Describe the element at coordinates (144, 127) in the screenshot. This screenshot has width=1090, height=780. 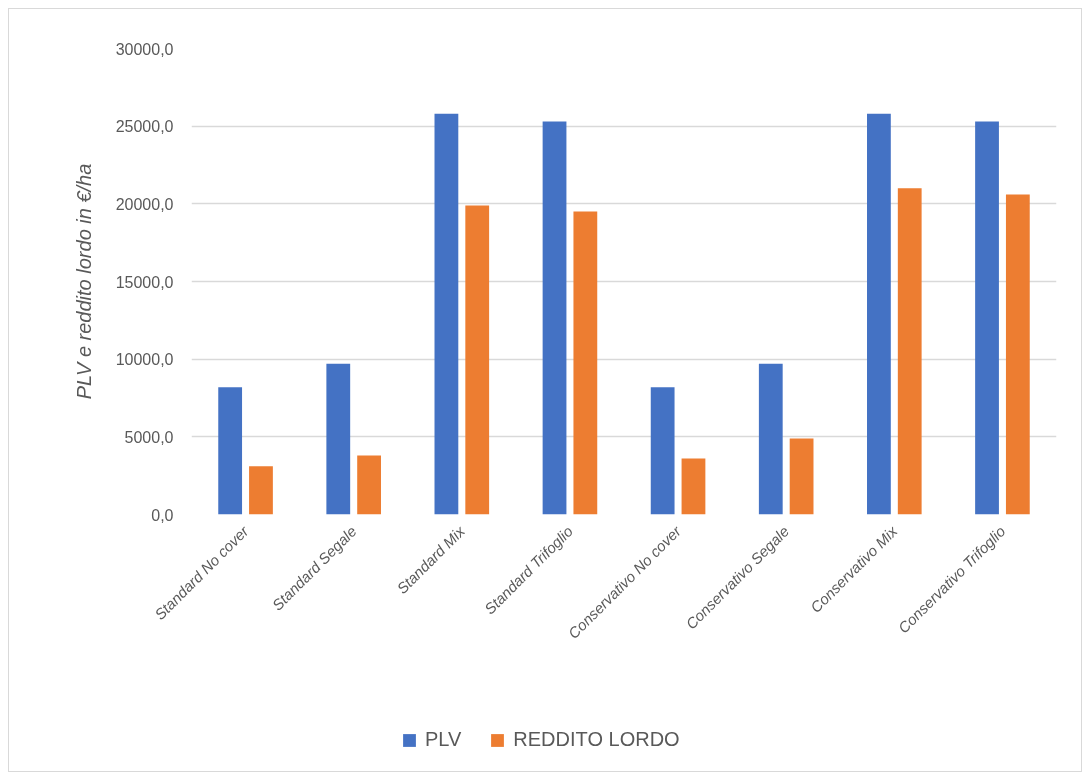
I see `y-tick-label: 25000,0` at that location.